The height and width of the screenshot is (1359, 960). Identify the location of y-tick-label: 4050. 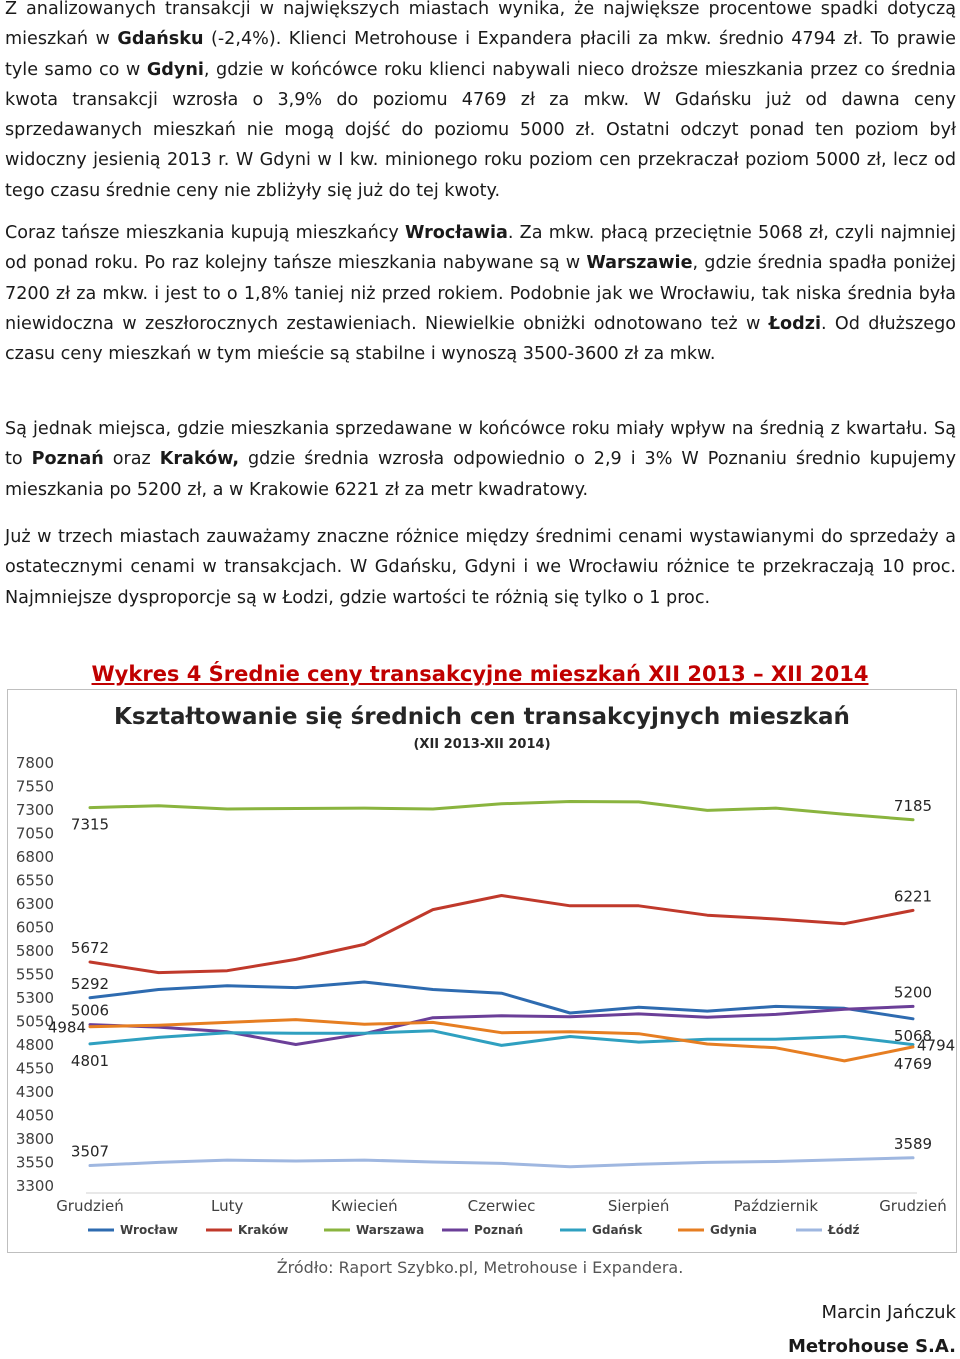
(35, 1116).